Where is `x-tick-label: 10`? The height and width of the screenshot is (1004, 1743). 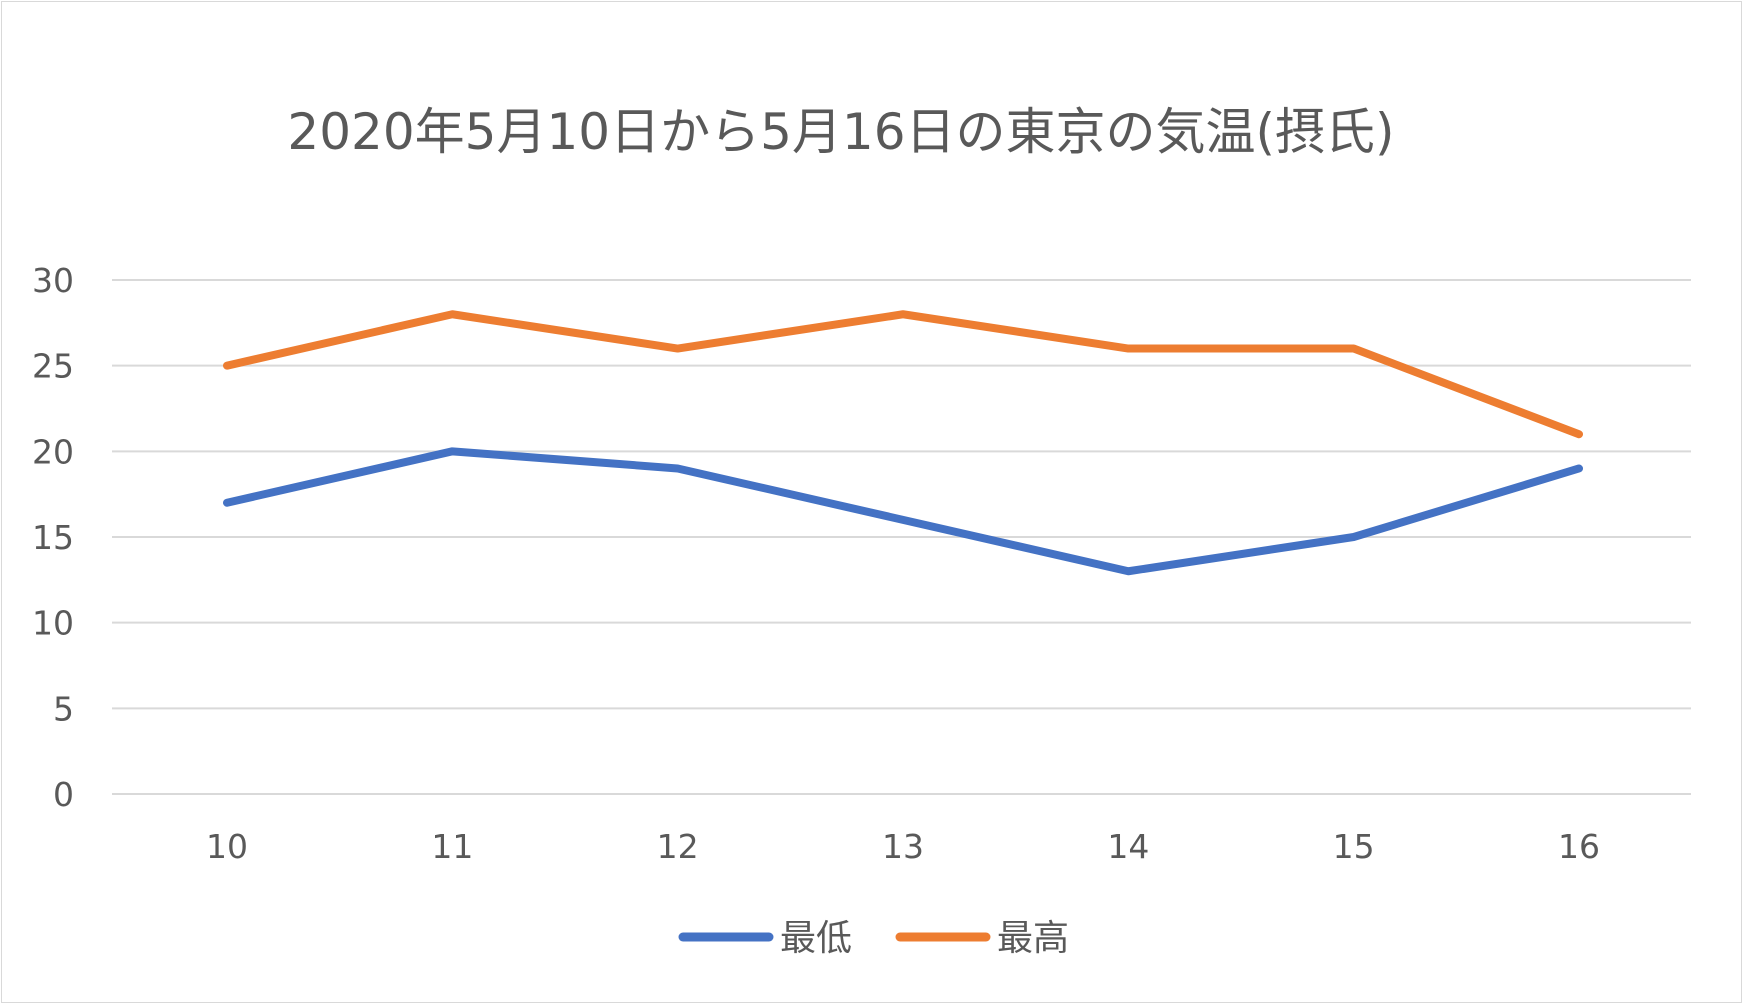
x-tick-label: 10 is located at coordinates (227, 846).